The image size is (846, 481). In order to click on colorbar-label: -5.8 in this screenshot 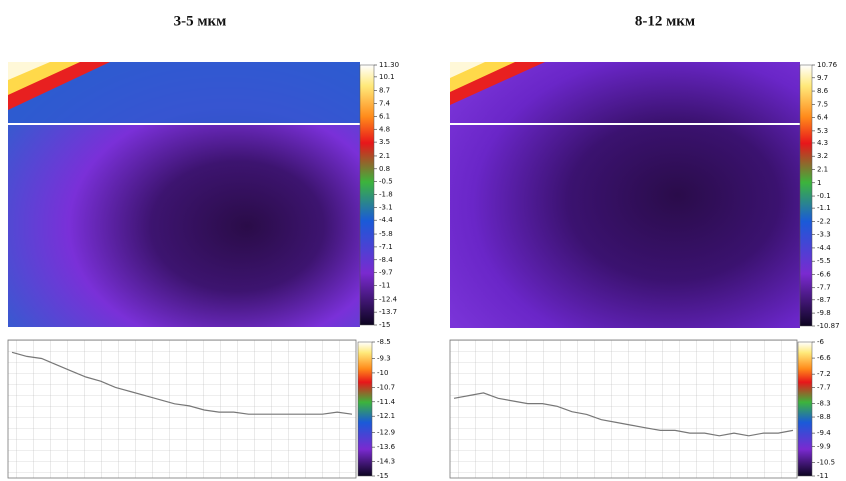, I will do `click(386, 234)`.